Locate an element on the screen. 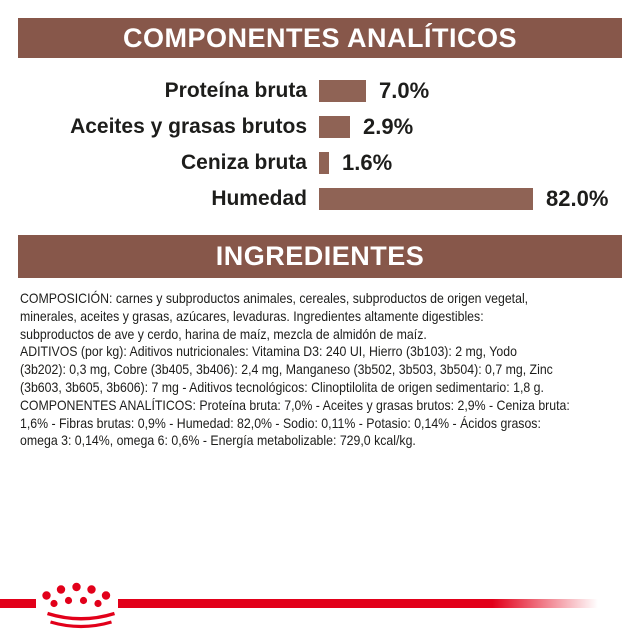  footer-red-line-left is located at coordinates (18, 603).